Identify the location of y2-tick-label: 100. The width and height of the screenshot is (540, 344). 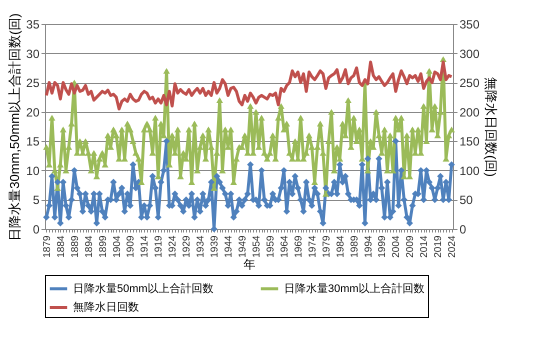
(470, 171).